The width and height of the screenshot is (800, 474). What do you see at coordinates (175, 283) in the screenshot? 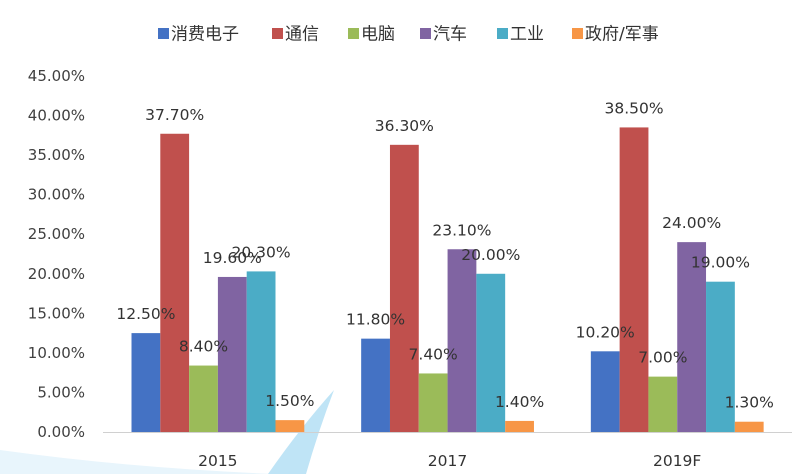
I see `bar-series-2-2015` at bounding box center [175, 283].